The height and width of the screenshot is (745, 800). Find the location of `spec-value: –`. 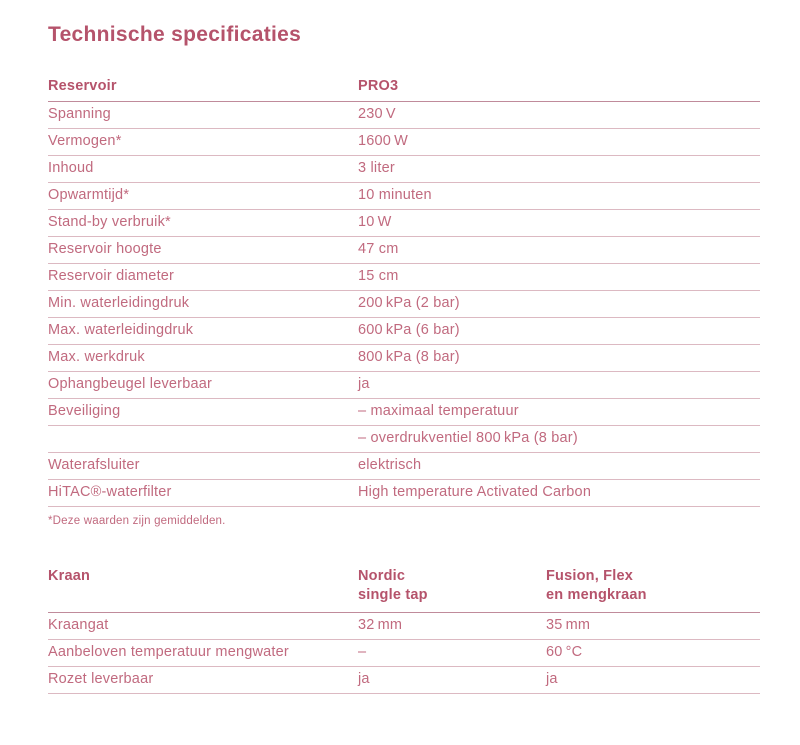

spec-value: – is located at coordinates (452, 653).